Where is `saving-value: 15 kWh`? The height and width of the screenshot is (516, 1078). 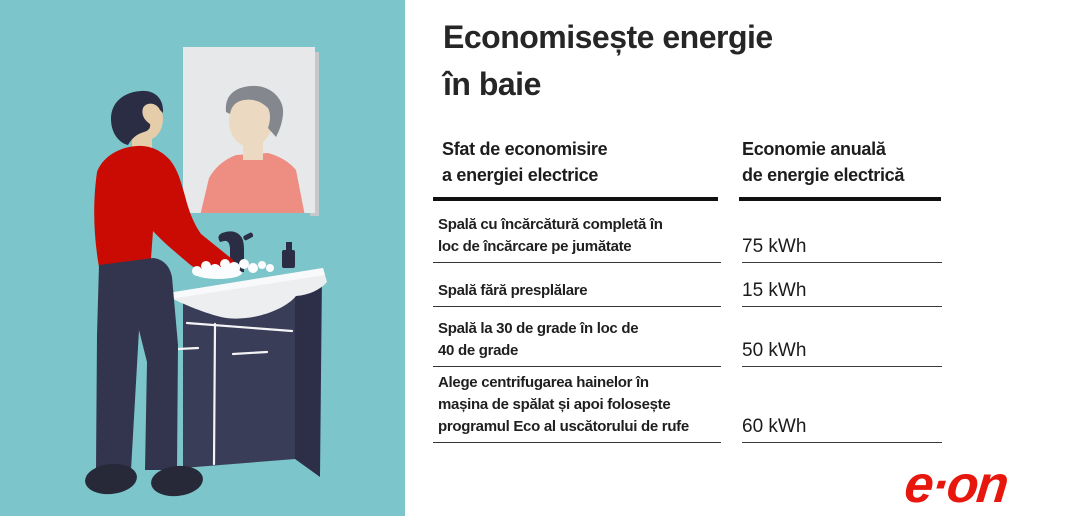 saving-value: 15 kWh is located at coordinates (842, 293).